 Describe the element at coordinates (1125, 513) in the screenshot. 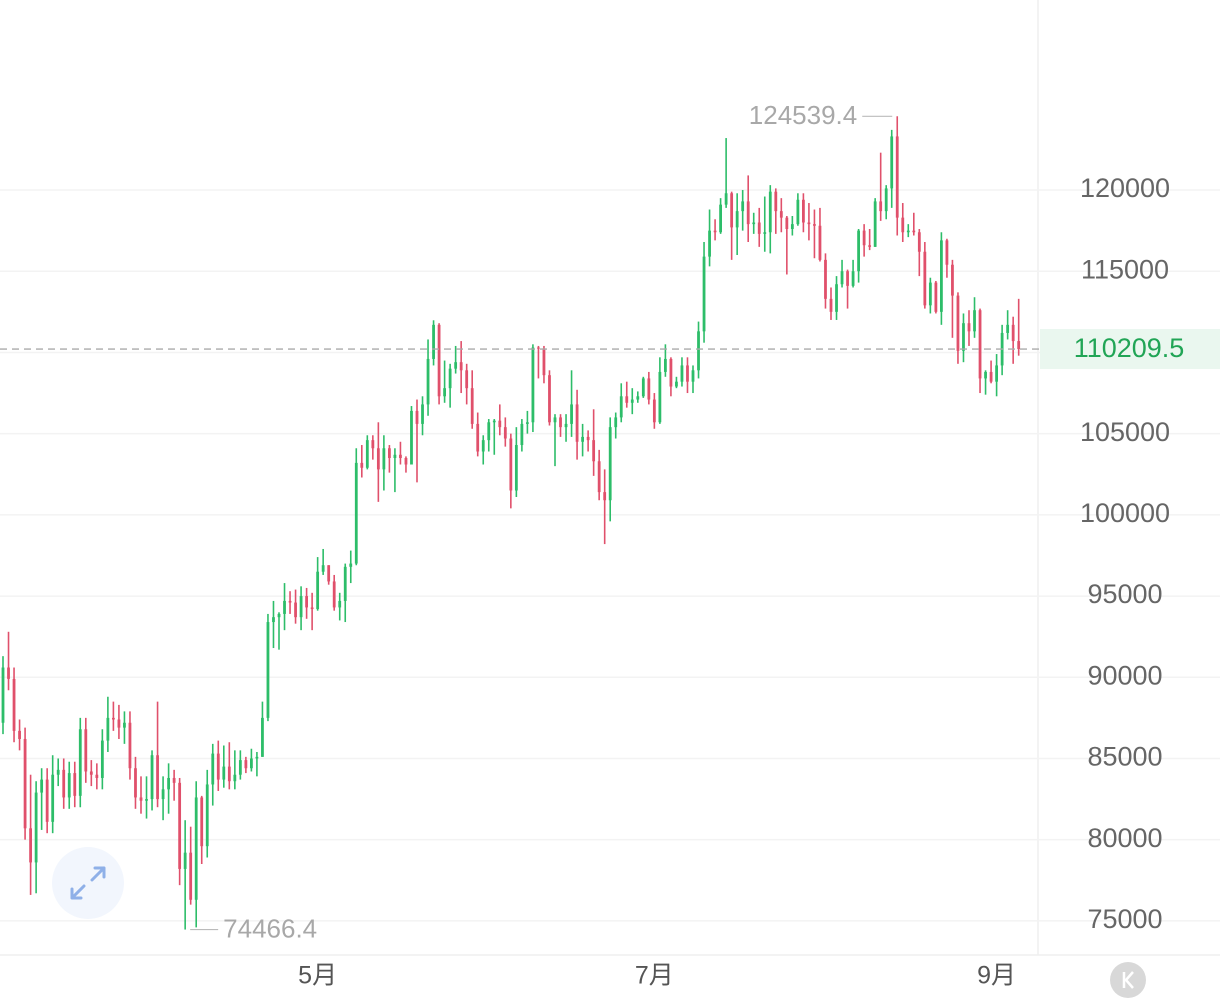

I see `y-tick-label: 100000` at that location.